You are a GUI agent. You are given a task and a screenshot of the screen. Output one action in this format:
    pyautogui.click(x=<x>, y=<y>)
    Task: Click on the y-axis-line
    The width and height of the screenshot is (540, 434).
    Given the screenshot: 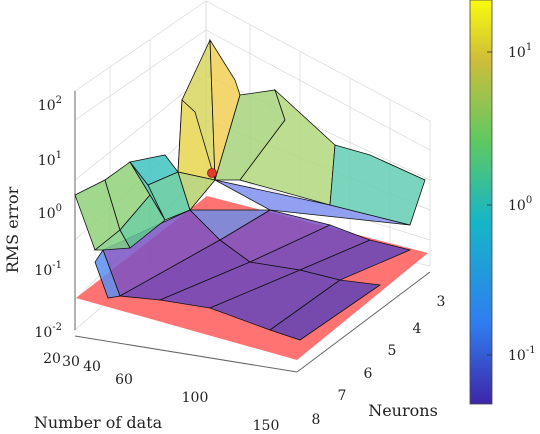 What is the action you would take?
    pyautogui.click(x=363, y=322)
    